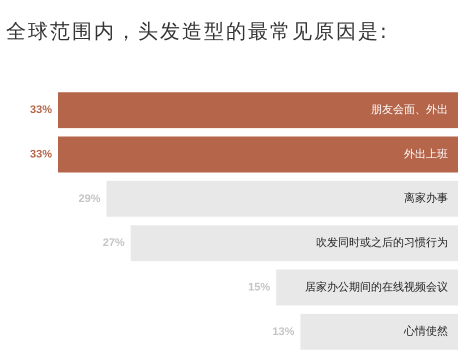 This screenshot has height=358, width=469. Describe the element at coordinates (425, 331) in the screenshot. I see `y-tick-label: 心情使然` at that location.